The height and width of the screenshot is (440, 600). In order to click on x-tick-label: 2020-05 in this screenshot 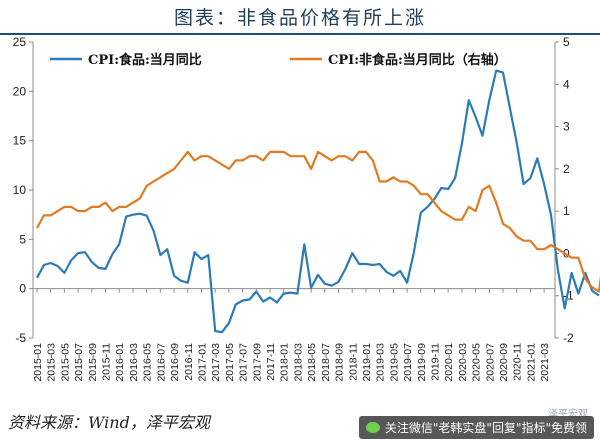, I will do `click(477, 362)`.